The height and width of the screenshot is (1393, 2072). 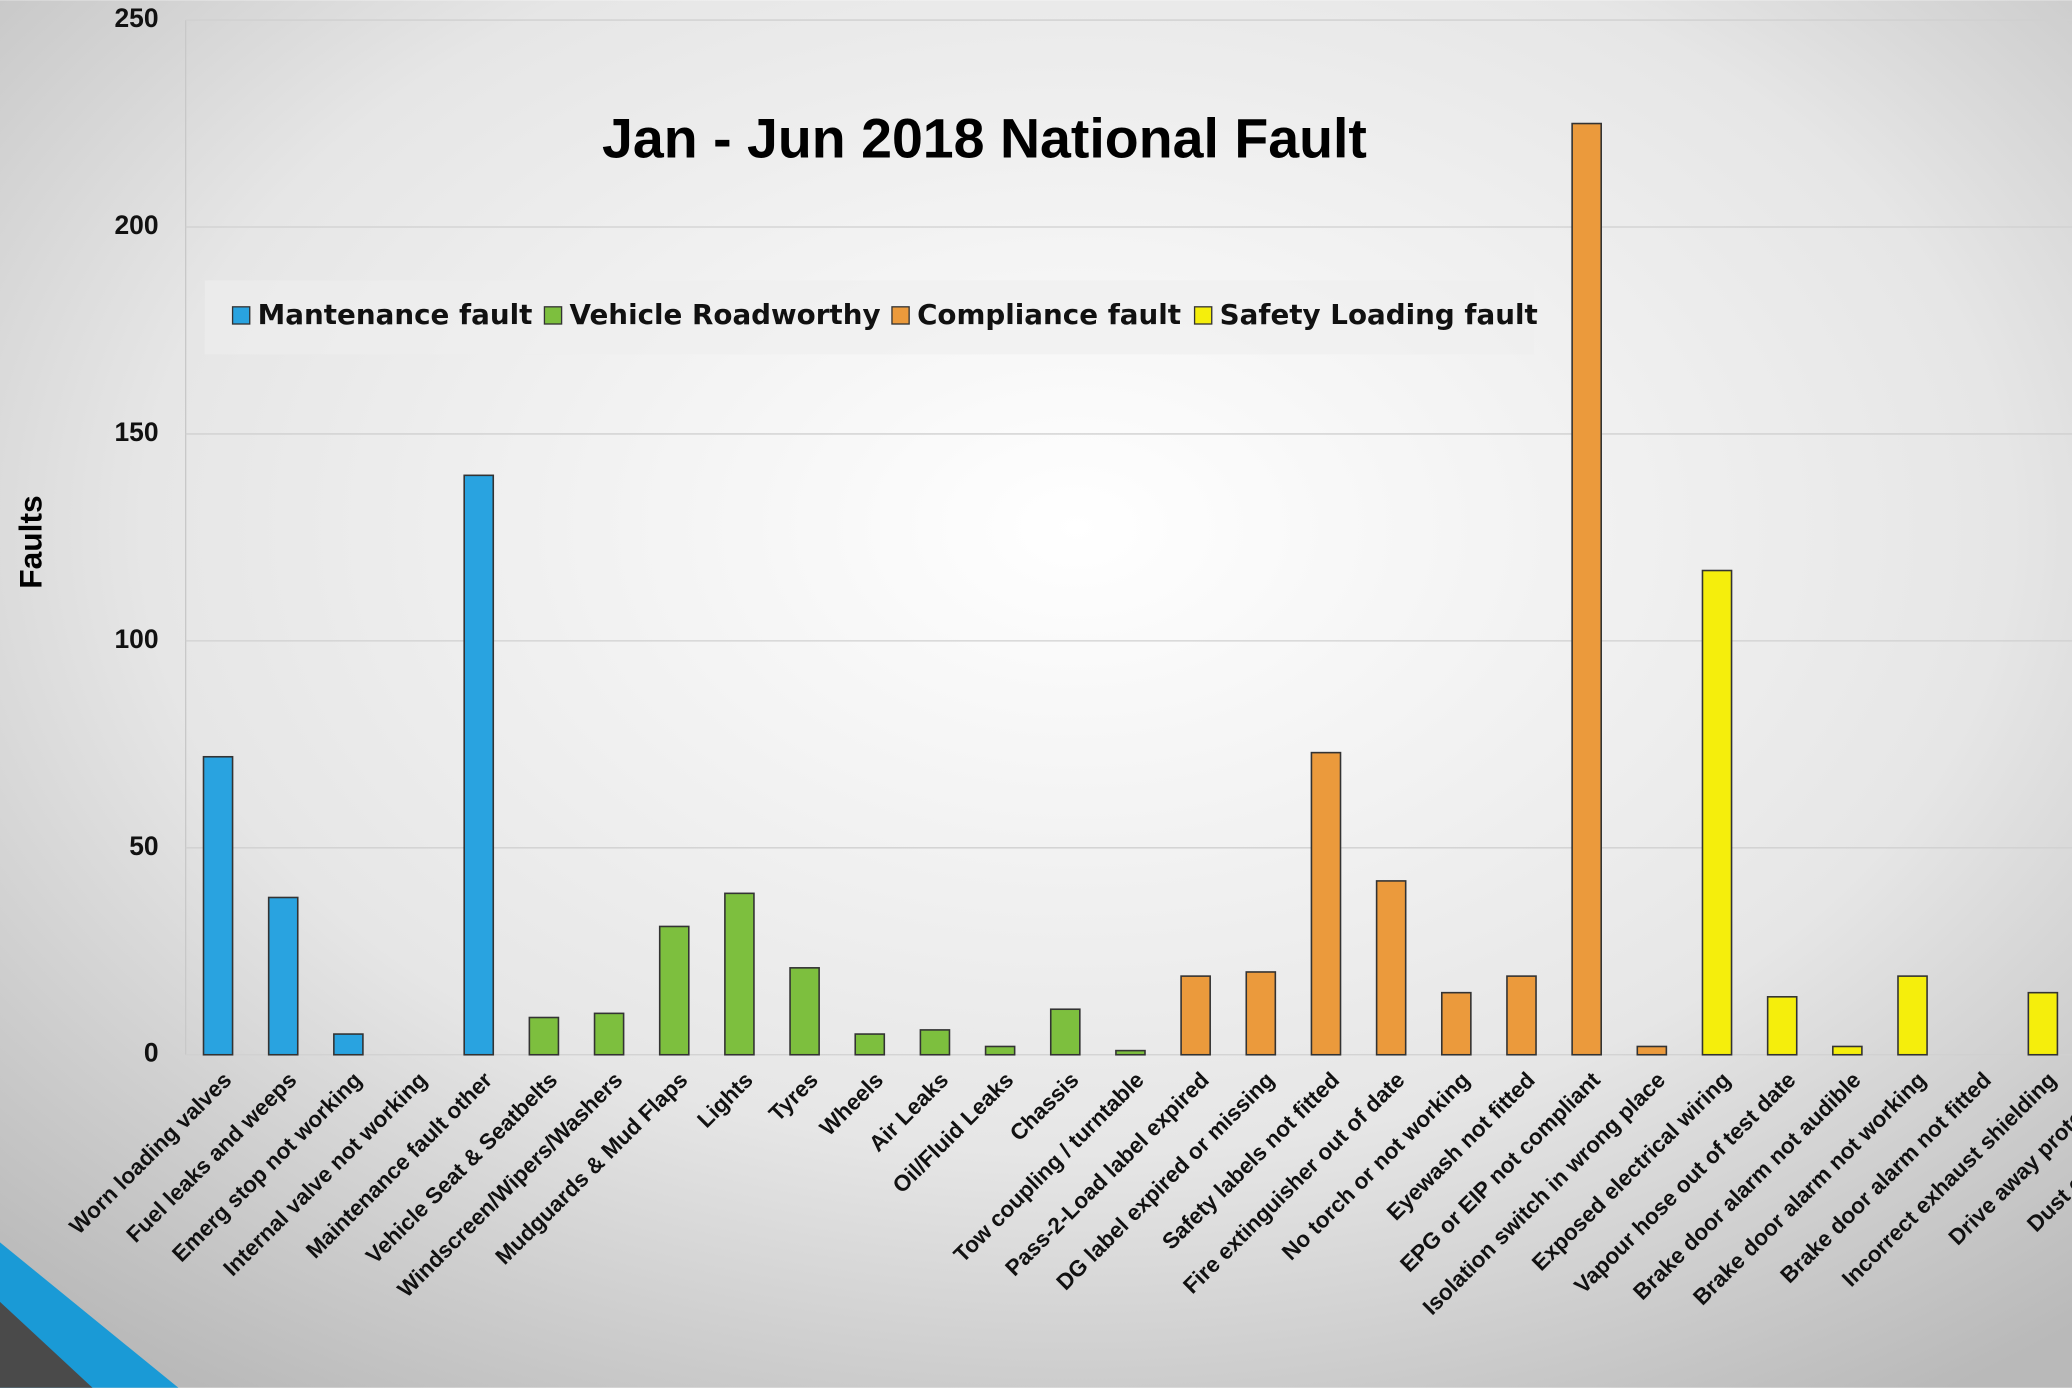 I want to click on y-tick-label: 50, so click(x=143, y=846).